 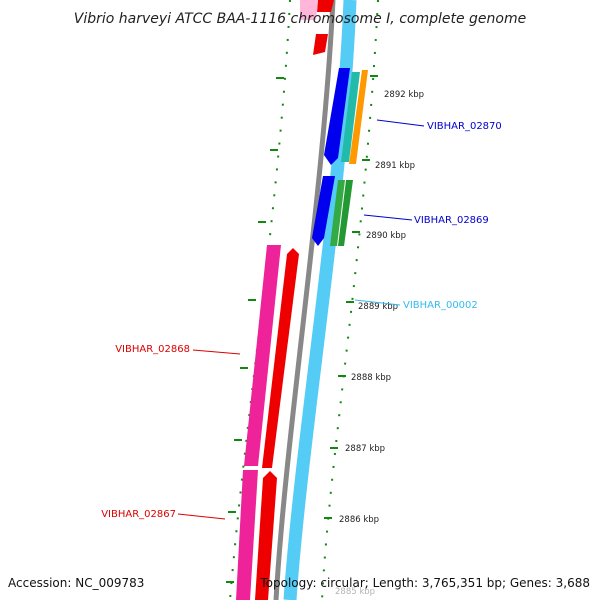 I want to click on backbone, so click(x=304, y=300).